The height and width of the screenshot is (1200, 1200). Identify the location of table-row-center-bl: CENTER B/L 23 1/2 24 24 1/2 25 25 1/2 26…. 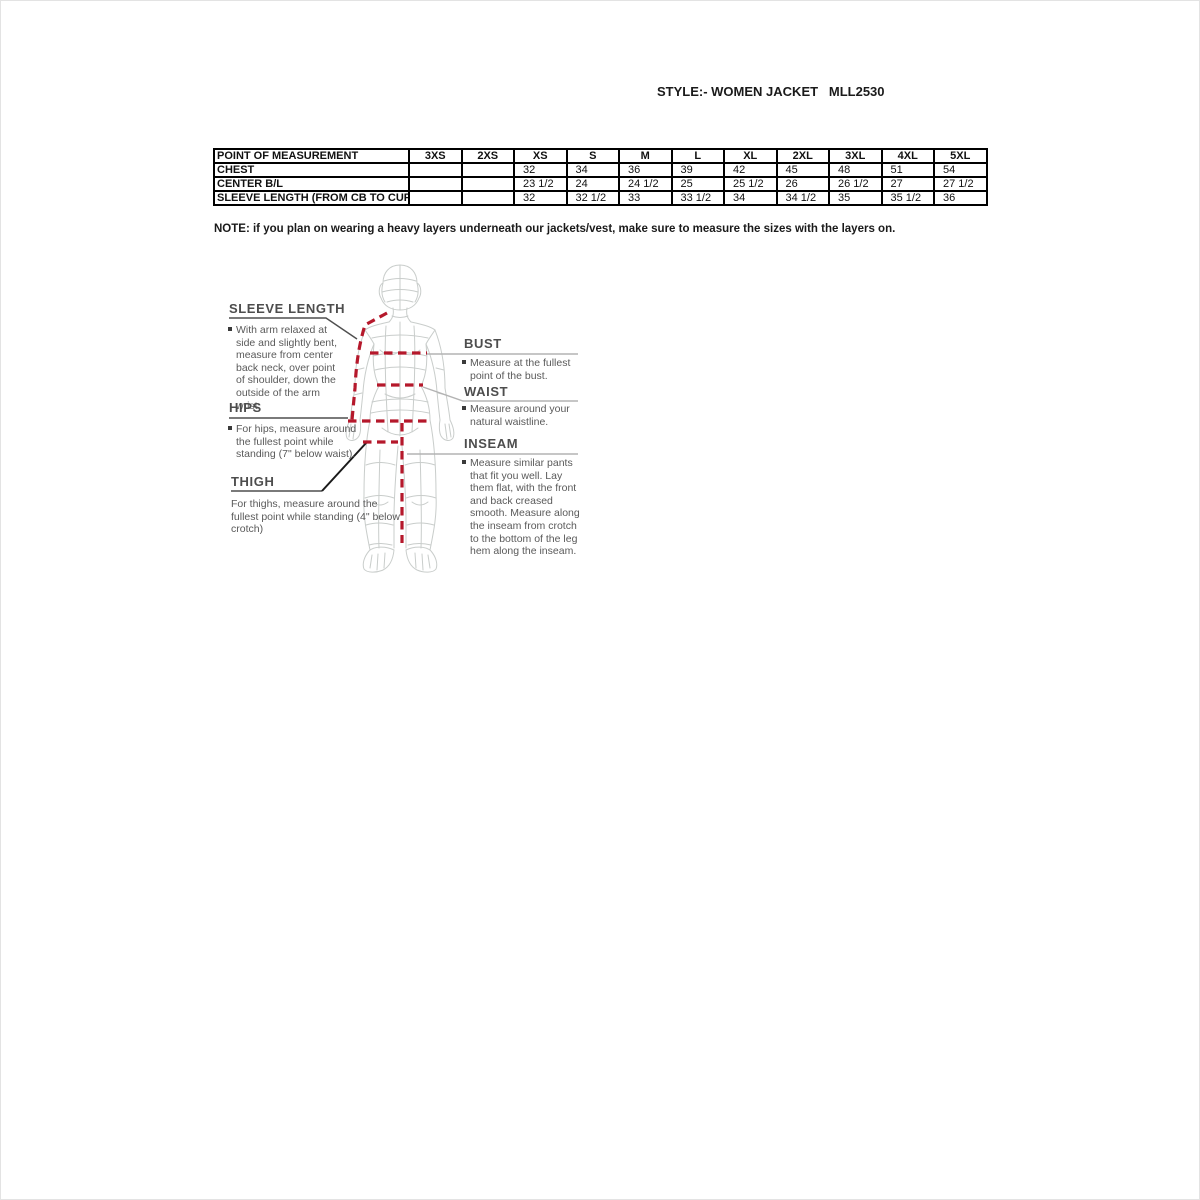
(600, 184).